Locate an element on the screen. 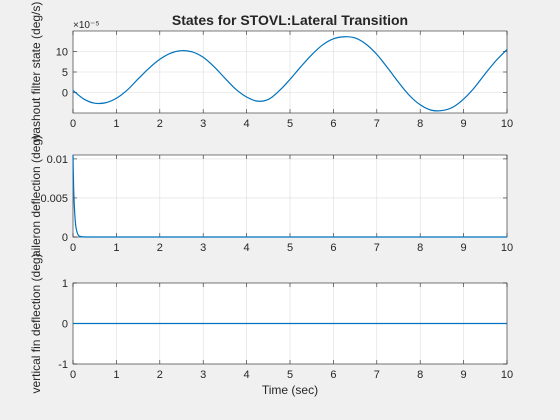 This screenshot has height=420, width=560. y-axis-label: washout filter state (deg/s) is located at coordinates (36, 73).